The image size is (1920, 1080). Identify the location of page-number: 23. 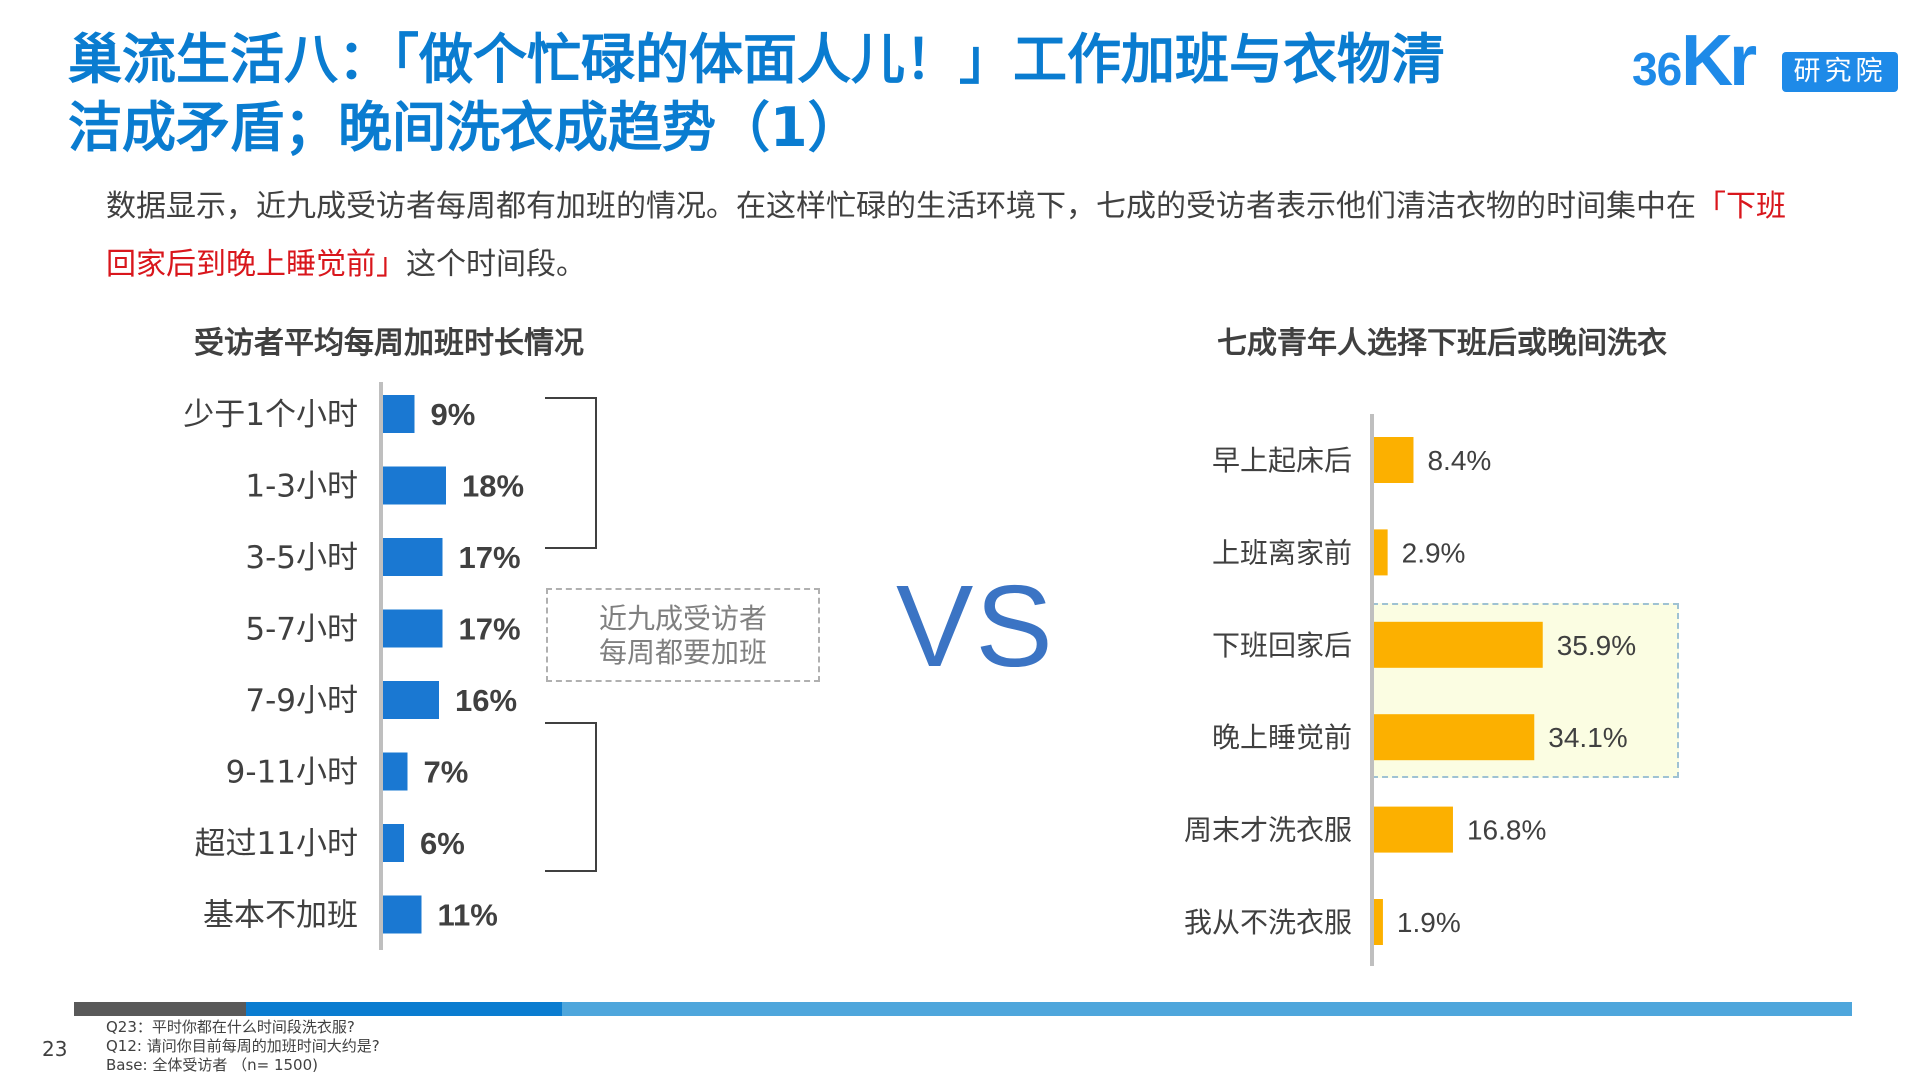
(55, 1049).